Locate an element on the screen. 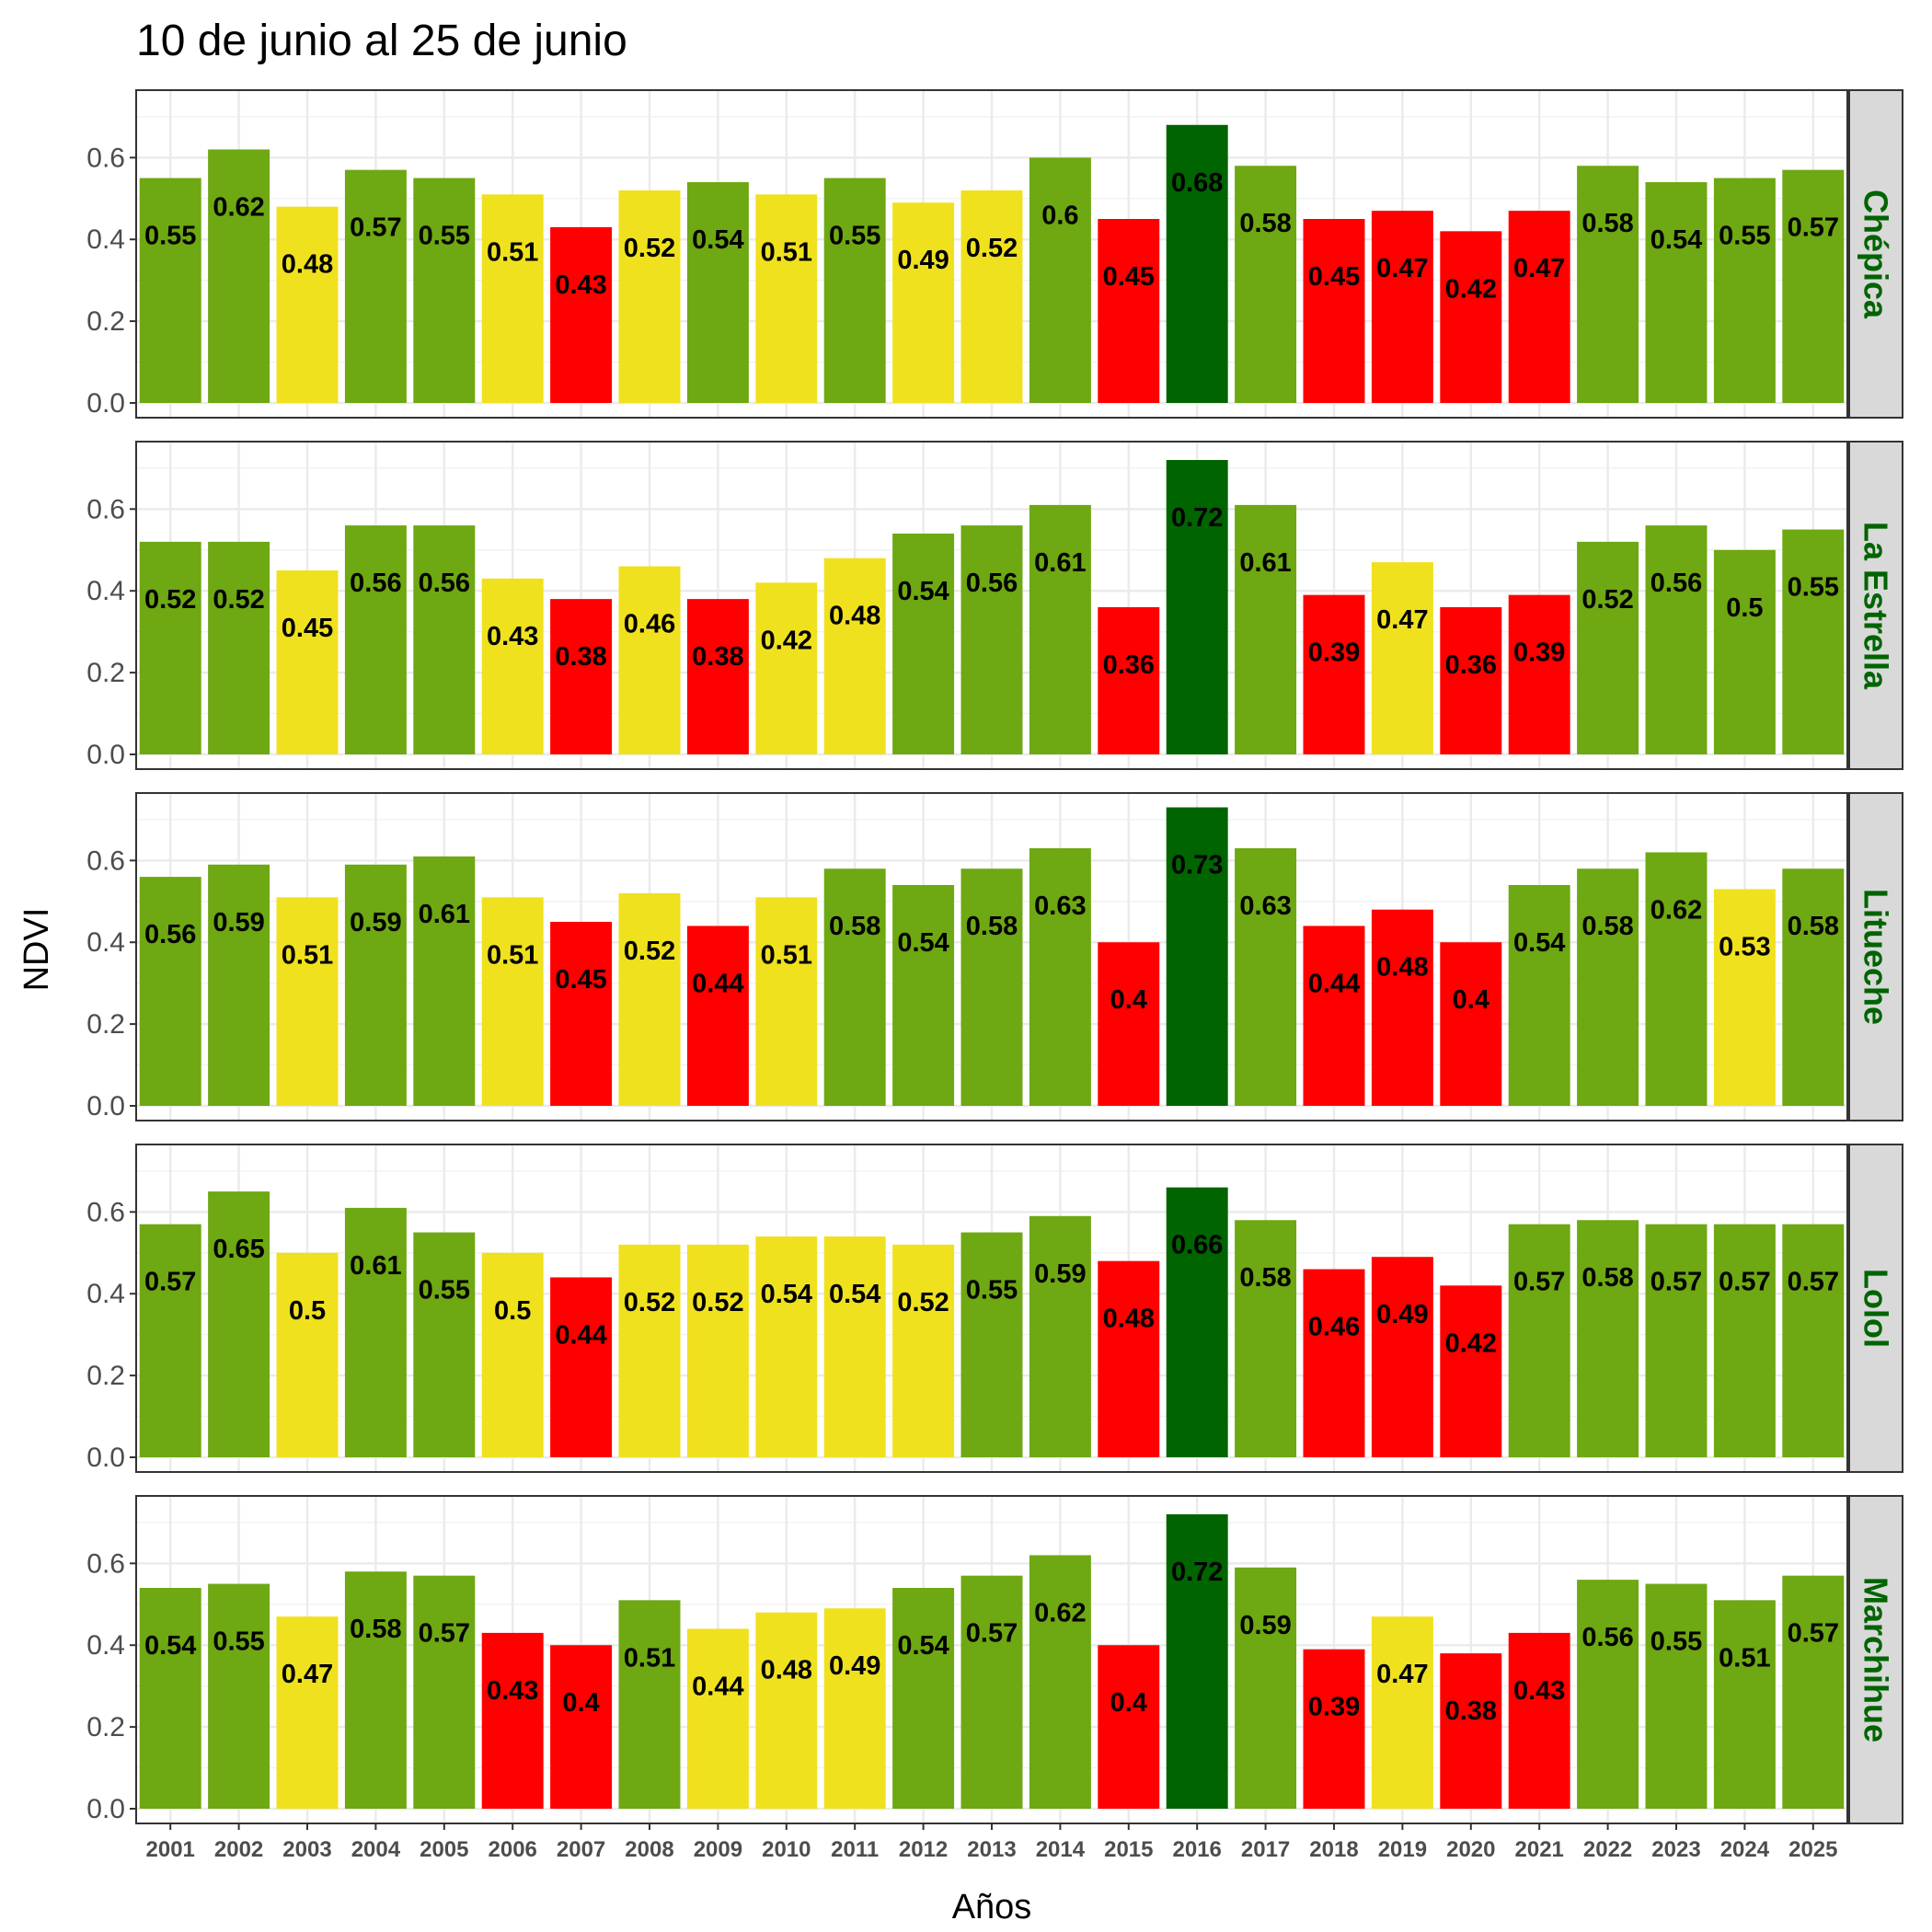 The image size is (1932, 1932). x-tick-label: 2001 is located at coordinates (170, 1849).